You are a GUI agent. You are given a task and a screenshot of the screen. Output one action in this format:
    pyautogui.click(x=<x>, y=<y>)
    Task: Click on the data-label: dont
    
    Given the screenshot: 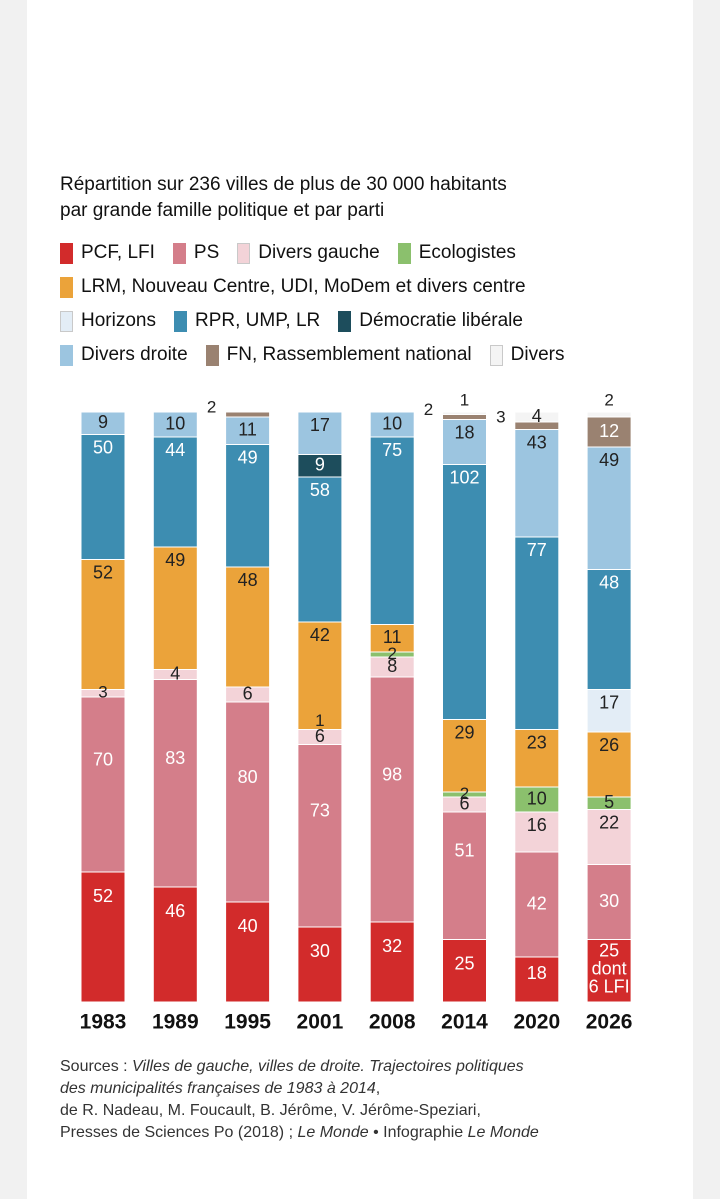 What is the action you would take?
    pyautogui.click(x=609, y=968)
    